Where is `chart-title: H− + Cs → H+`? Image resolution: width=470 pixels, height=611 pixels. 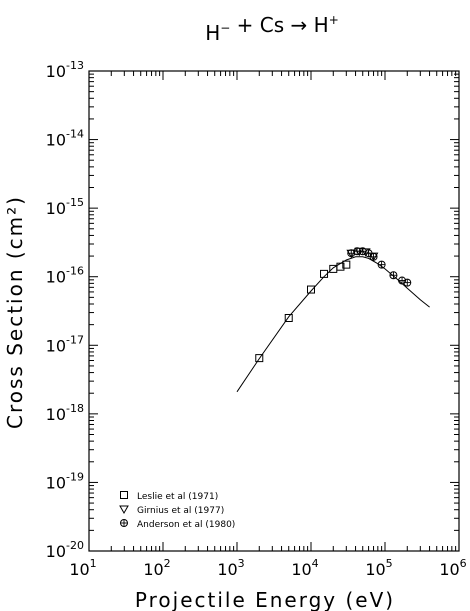
chart-title: H− + Cs → H+ is located at coordinates (272, 29).